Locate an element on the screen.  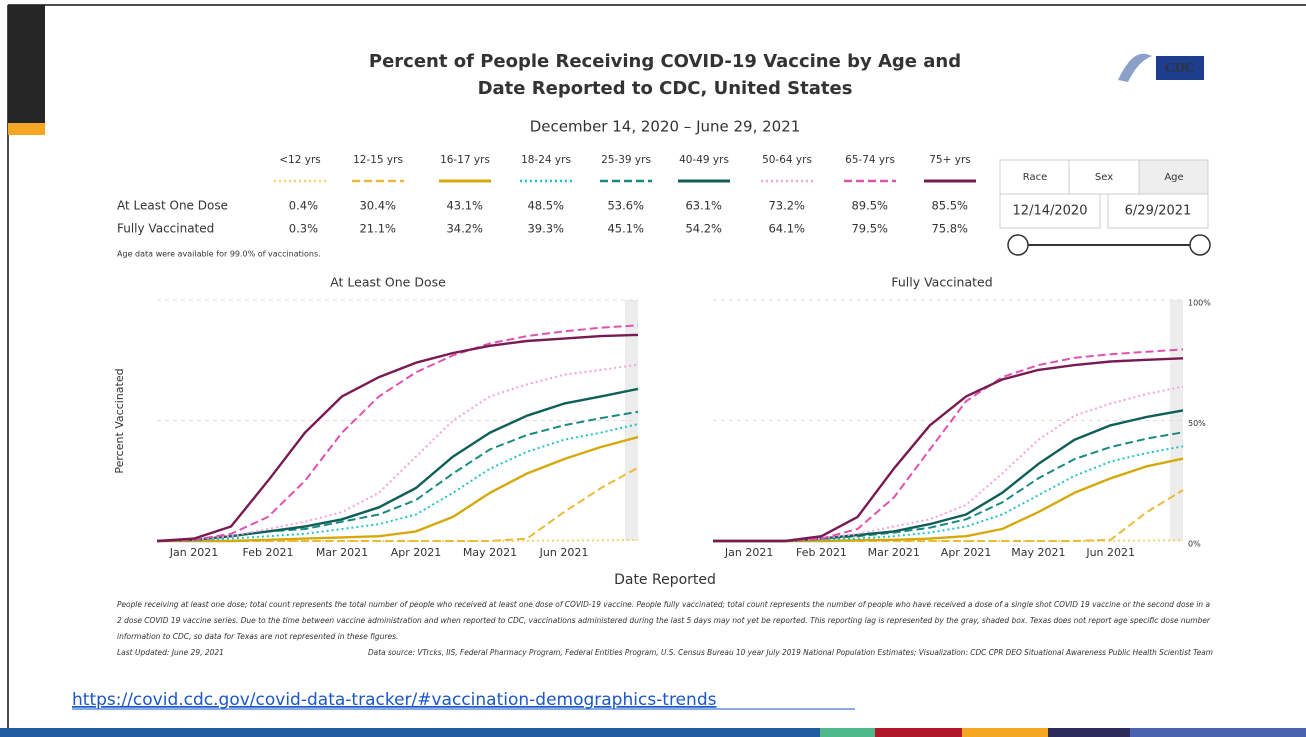
table-cell: 0.4% is located at coordinates (303, 206).